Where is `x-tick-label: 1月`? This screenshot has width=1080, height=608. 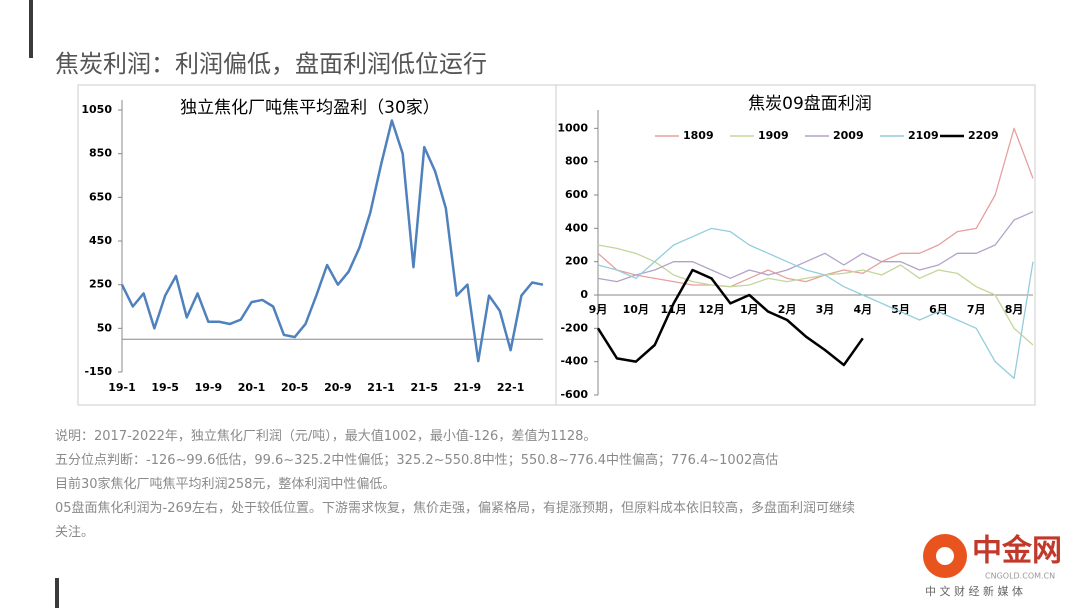
x-tick-label: 1月 is located at coordinates (749, 309).